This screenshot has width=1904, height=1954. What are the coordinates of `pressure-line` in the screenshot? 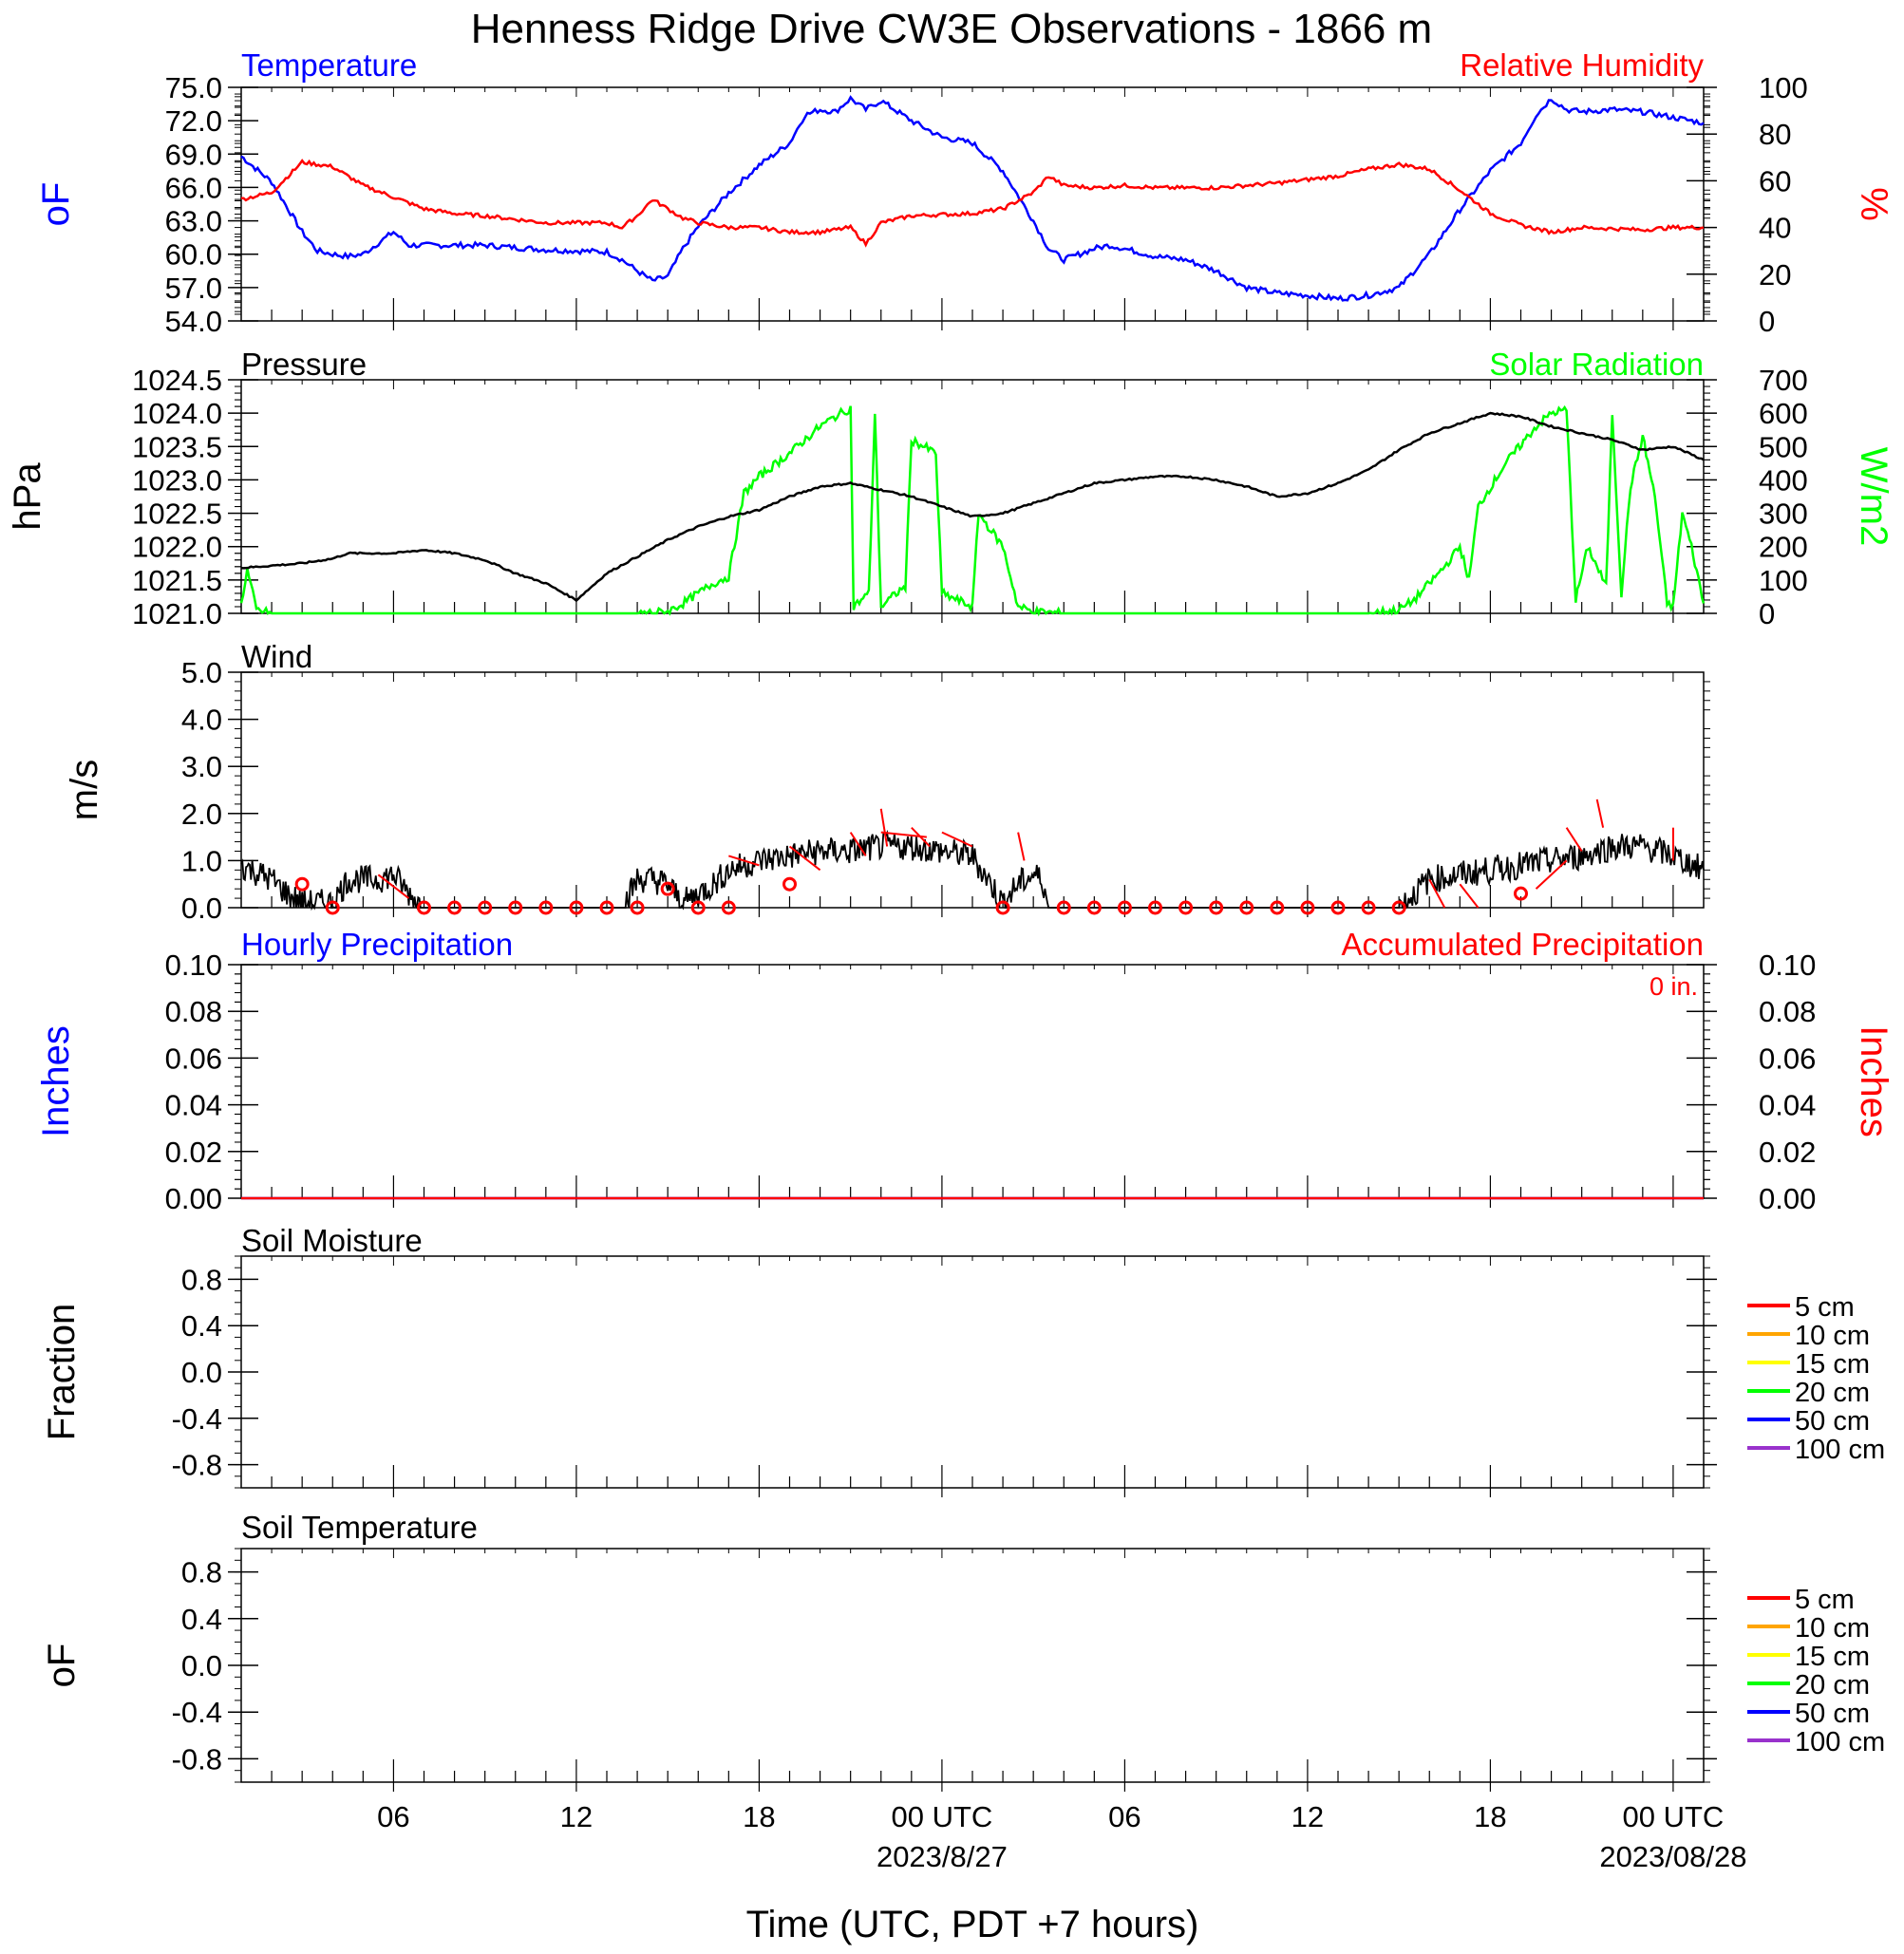 It's located at (973, 507).